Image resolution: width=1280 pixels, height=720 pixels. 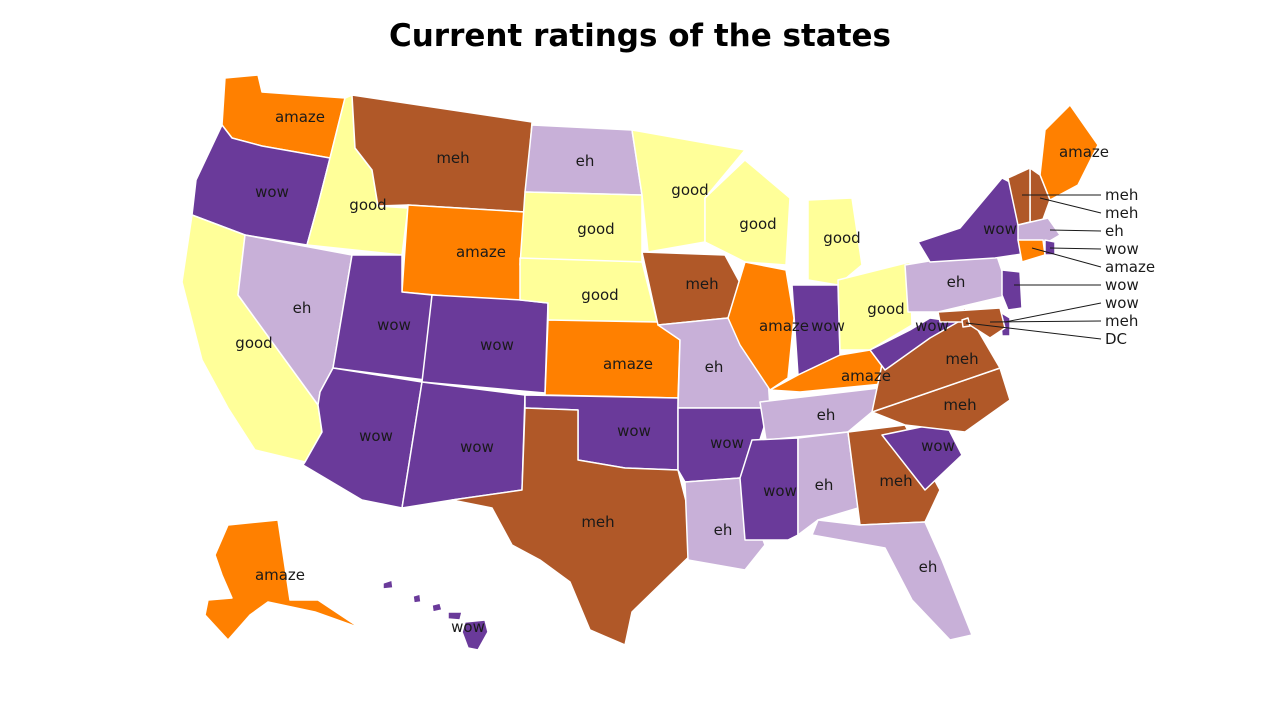 What do you see at coordinates (1033, 331) in the screenshot?
I see `callout-leader-dc` at bounding box center [1033, 331].